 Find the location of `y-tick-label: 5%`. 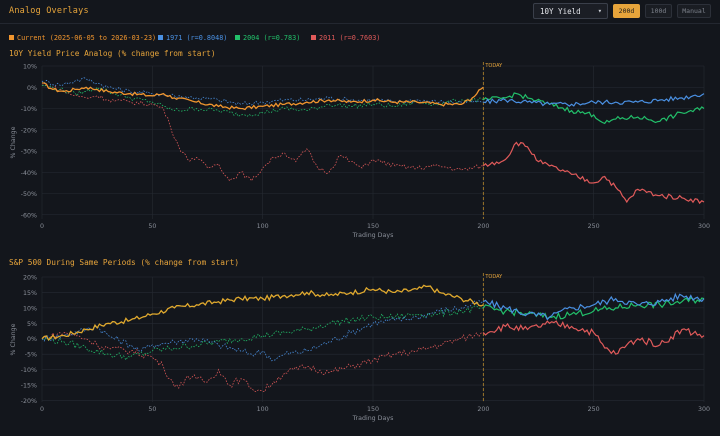

y-tick-label: 5% is located at coordinates (32, 324).